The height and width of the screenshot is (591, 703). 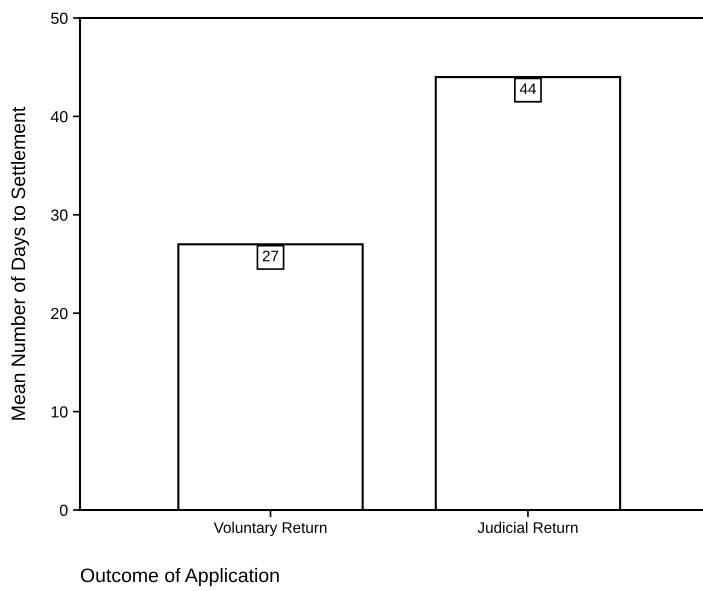 What do you see at coordinates (528, 89) in the screenshot?
I see `data-label: 44` at bounding box center [528, 89].